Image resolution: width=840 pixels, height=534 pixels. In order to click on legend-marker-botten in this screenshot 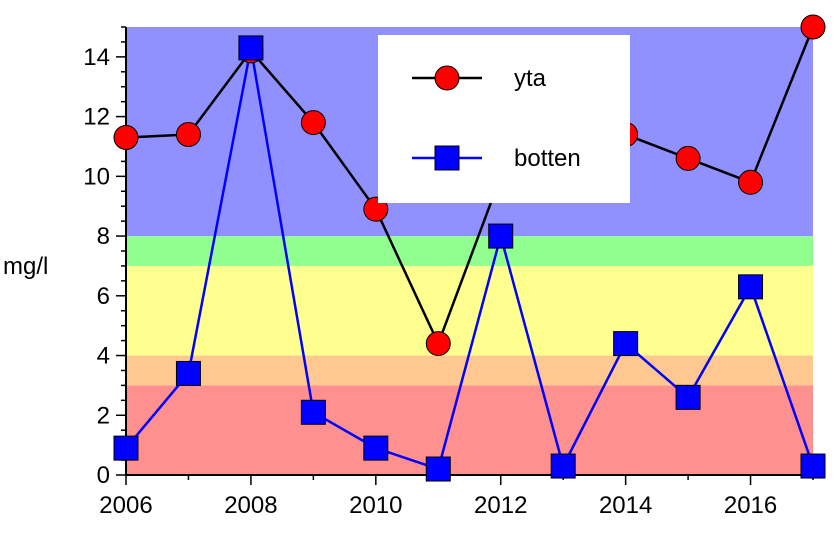, I will do `click(447, 158)`.